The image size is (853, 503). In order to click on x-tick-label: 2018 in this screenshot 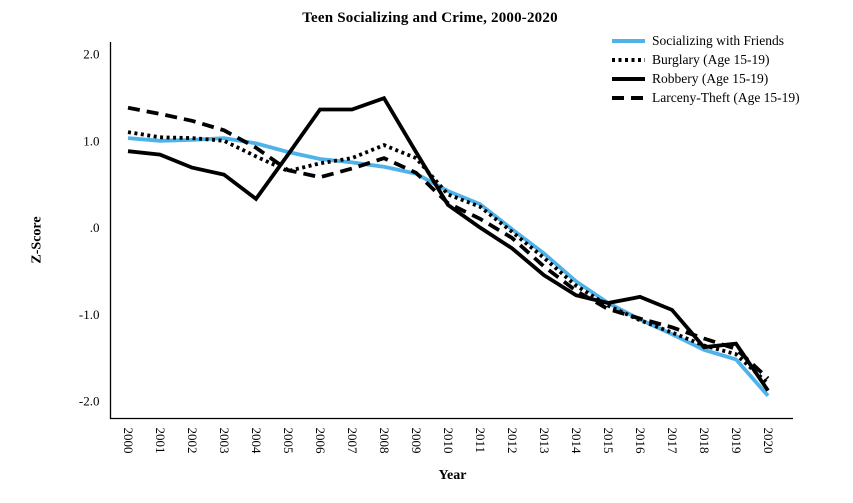, I will do `click(704, 441)`.